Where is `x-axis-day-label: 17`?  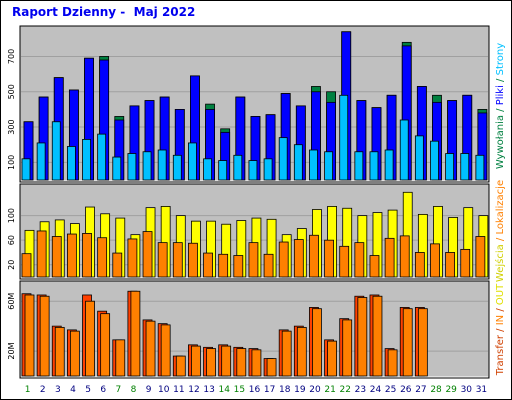
x-axis-day-label: 17 is located at coordinates (269, 390).